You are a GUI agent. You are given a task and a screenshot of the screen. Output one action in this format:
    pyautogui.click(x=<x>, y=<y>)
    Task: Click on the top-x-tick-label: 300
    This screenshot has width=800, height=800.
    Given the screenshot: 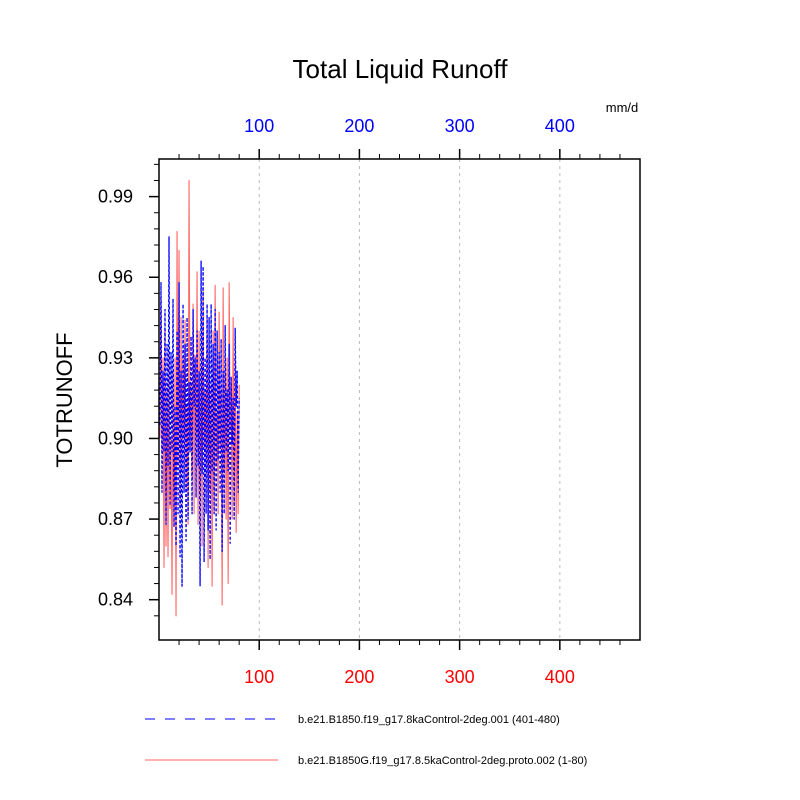 What is the action you would take?
    pyautogui.click(x=460, y=126)
    